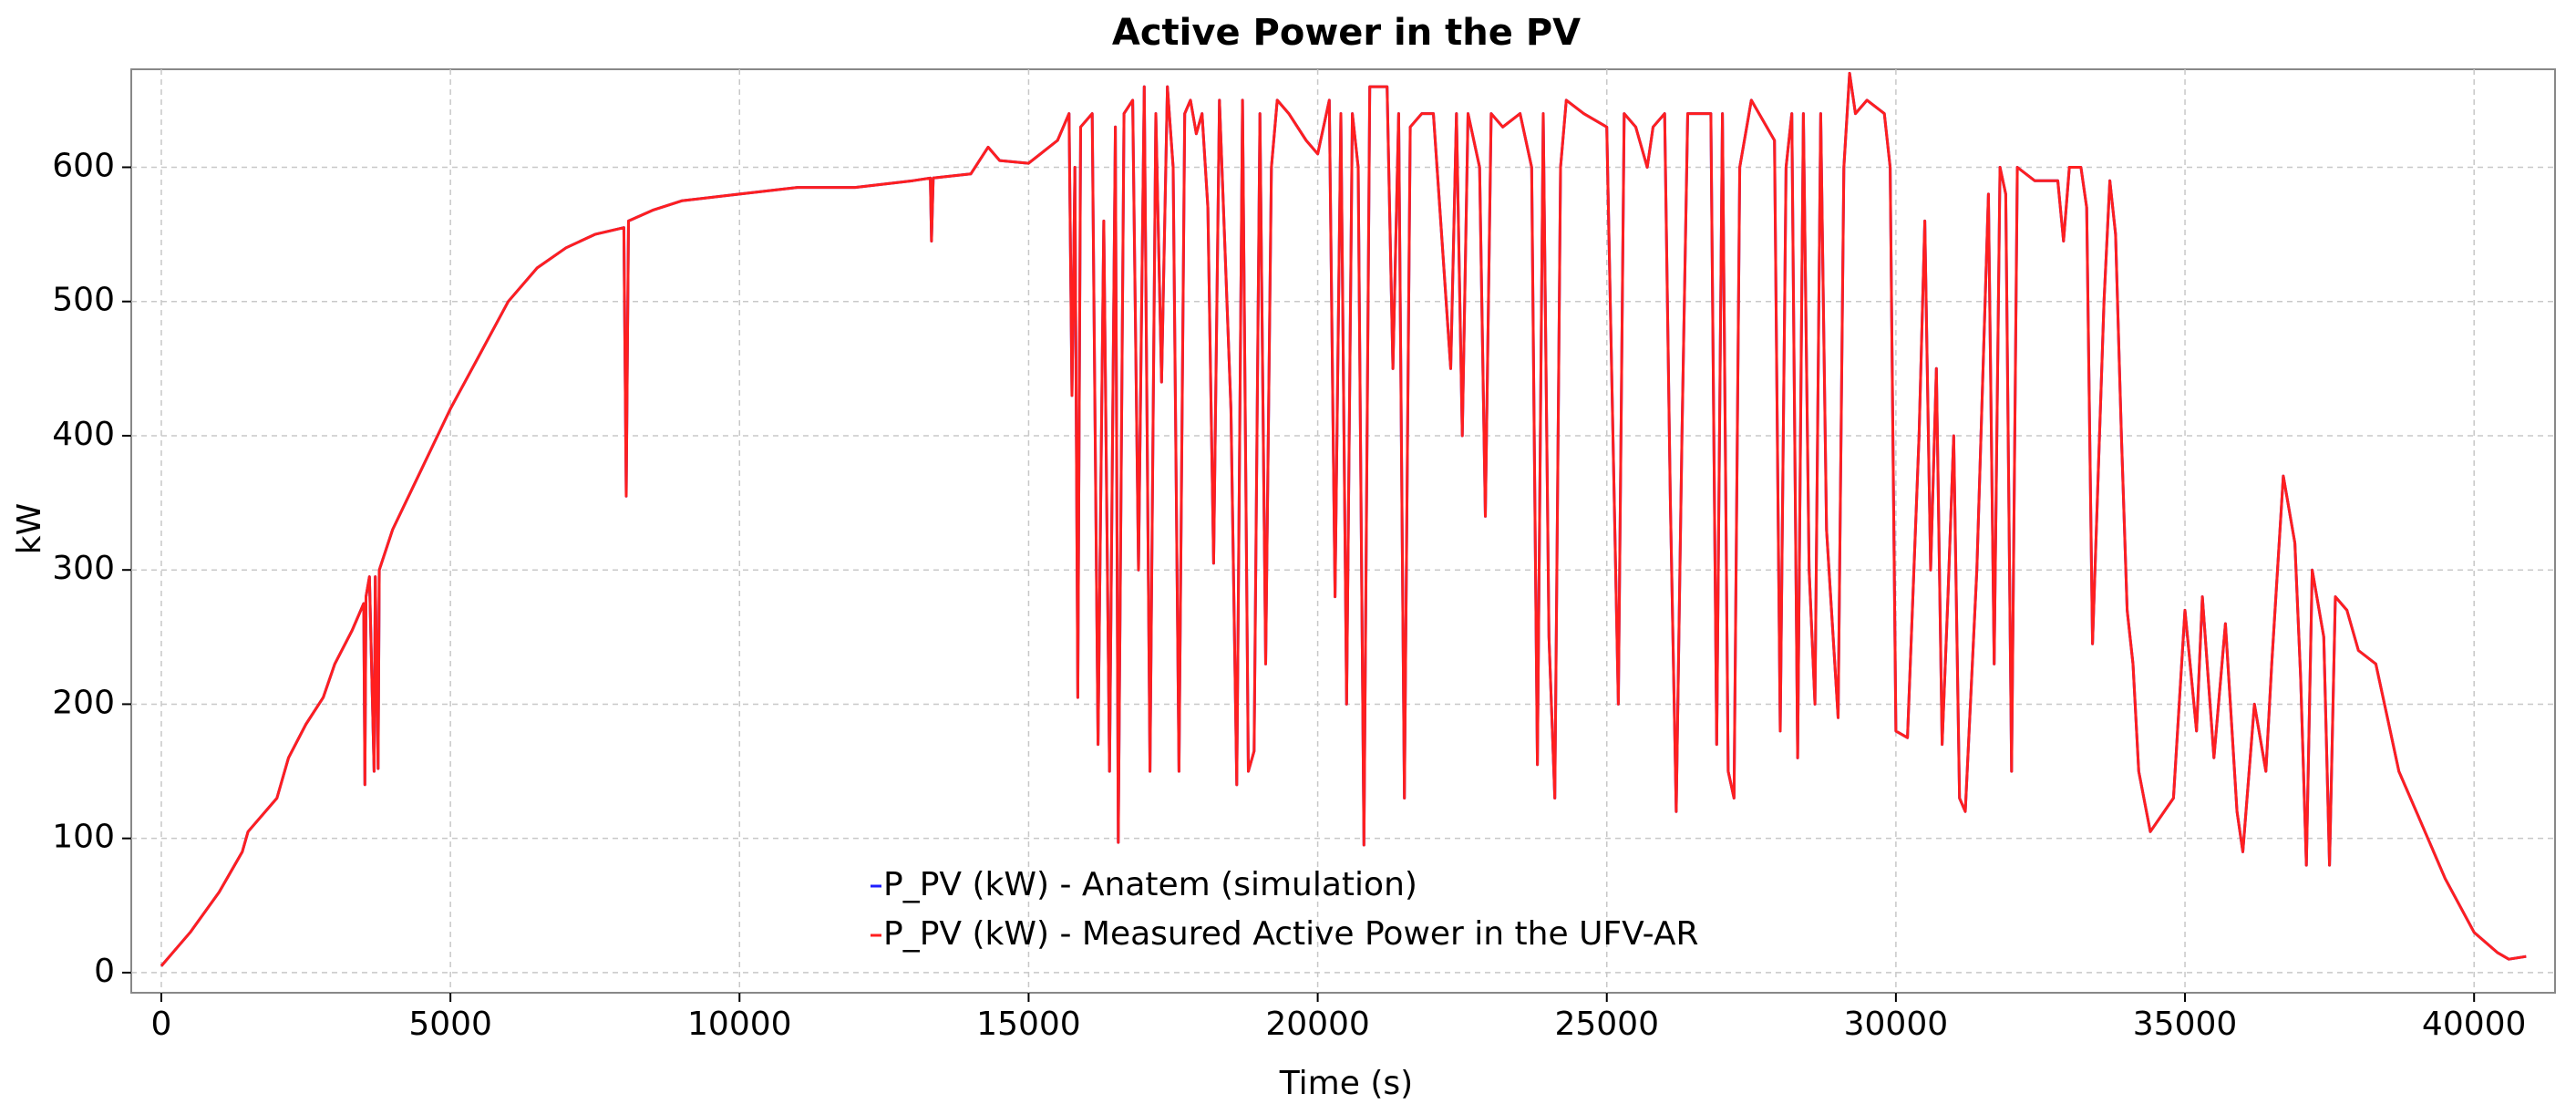  Describe the element at coordinates (1317, 1024) in the screenshot. I see `x-tick-label: 20000` at that location.